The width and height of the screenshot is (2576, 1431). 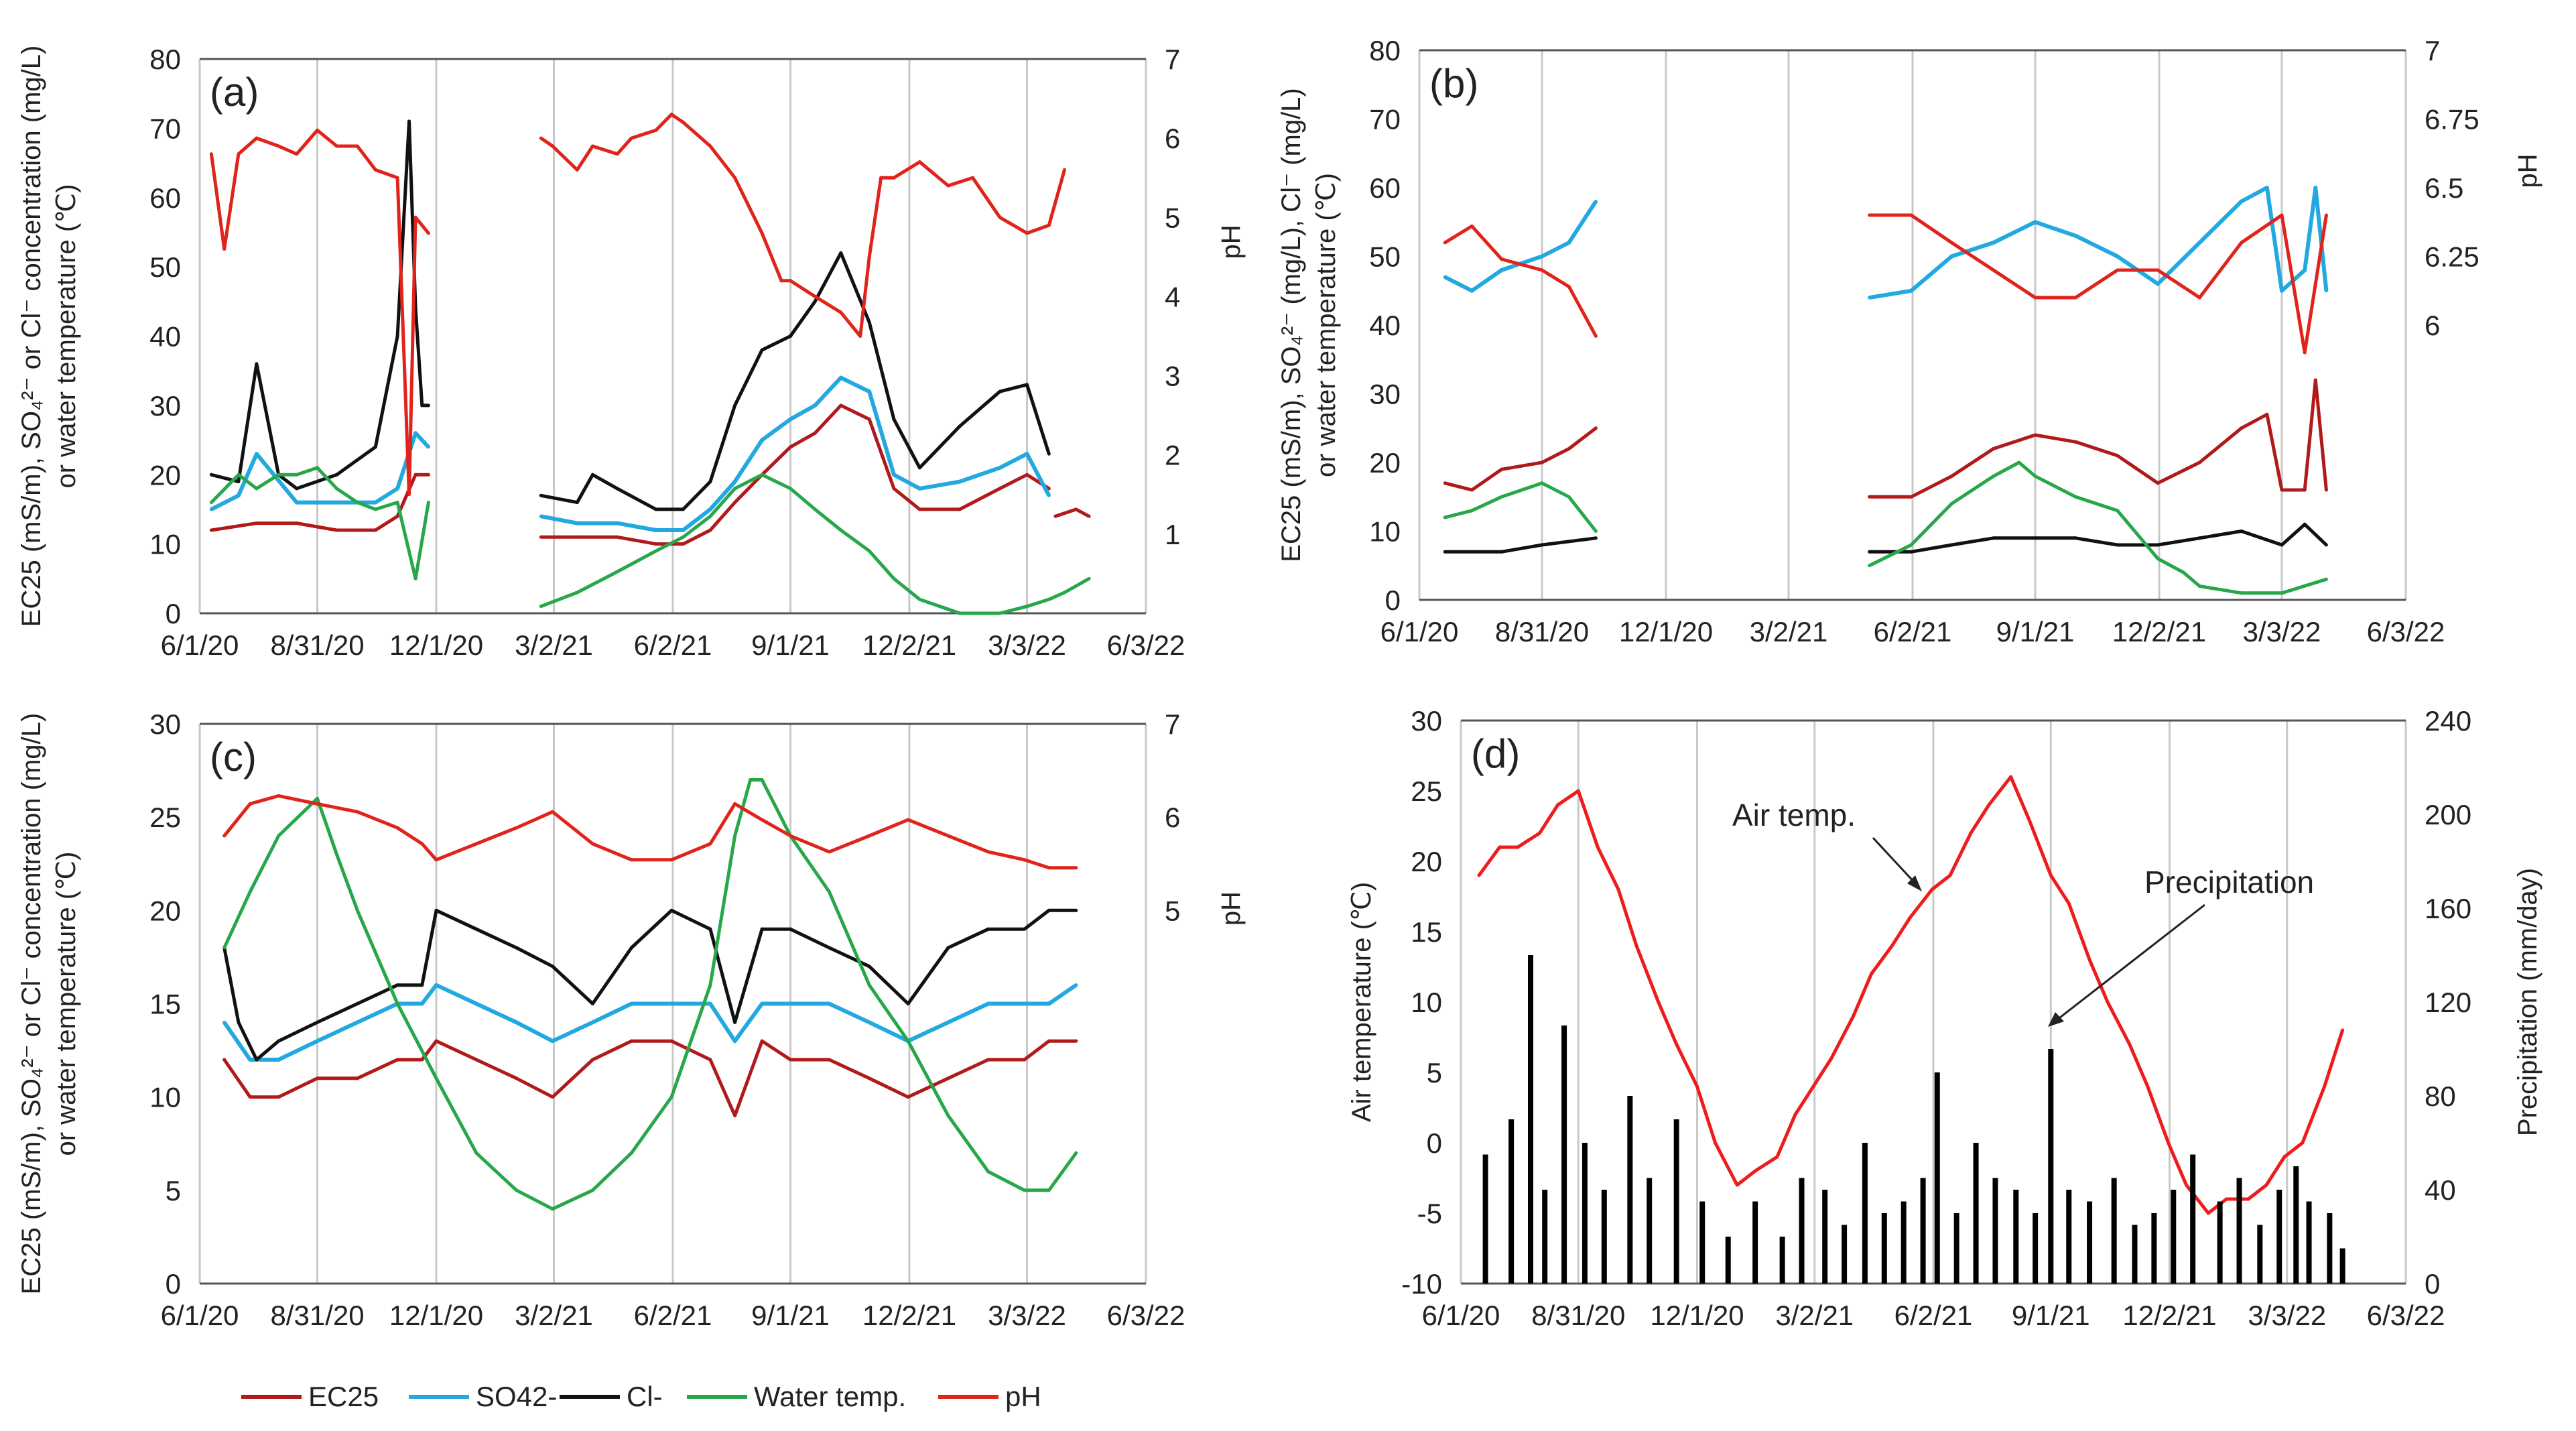 I want to click on series-cl-, so click(x=1885, y=538).